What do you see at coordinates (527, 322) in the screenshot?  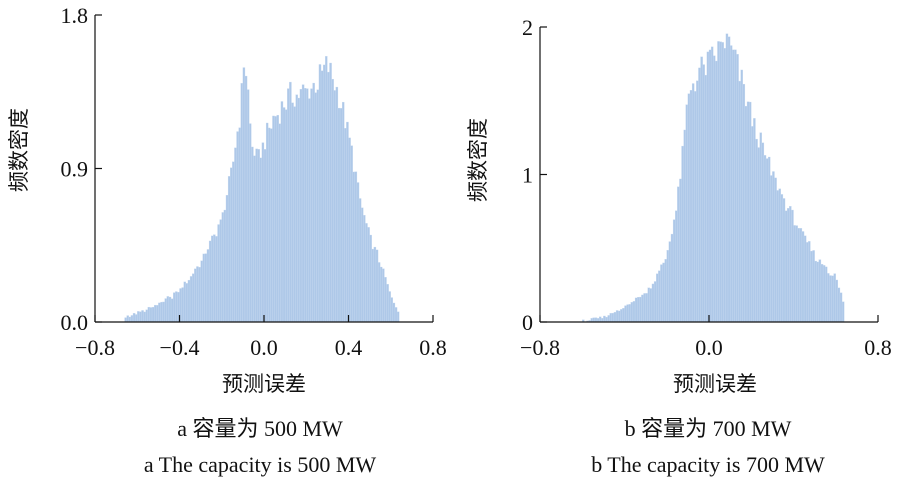 I see `y-tick-label: 0` at bounding box center [527, 322].